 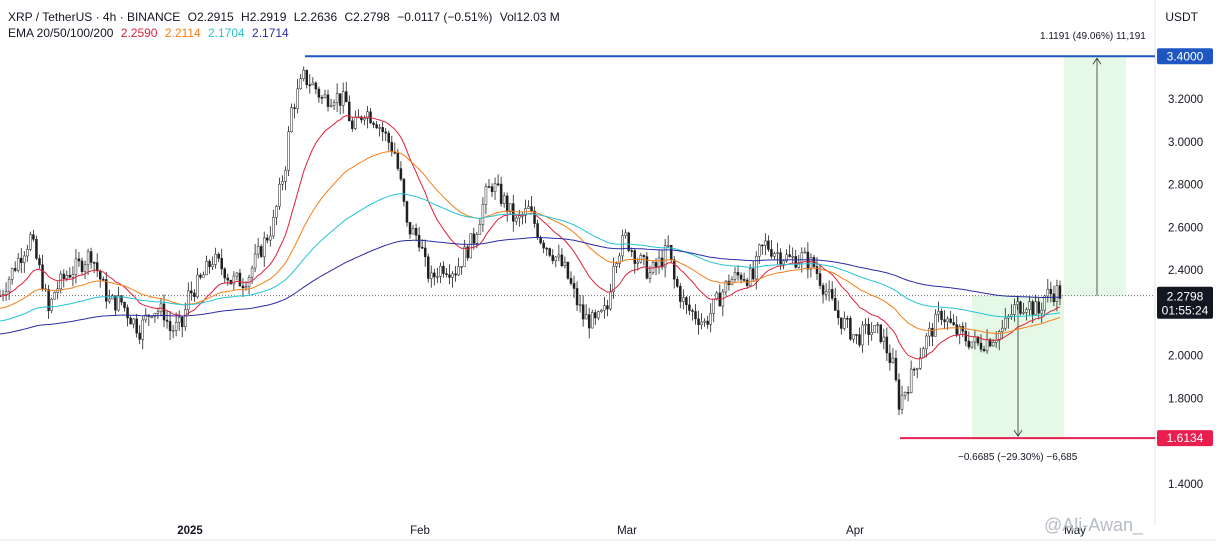 What do you see at coordinates (1181, 17) in the screenshot?
I see `currency-label: USDT` at bounding box center [1181, 17].